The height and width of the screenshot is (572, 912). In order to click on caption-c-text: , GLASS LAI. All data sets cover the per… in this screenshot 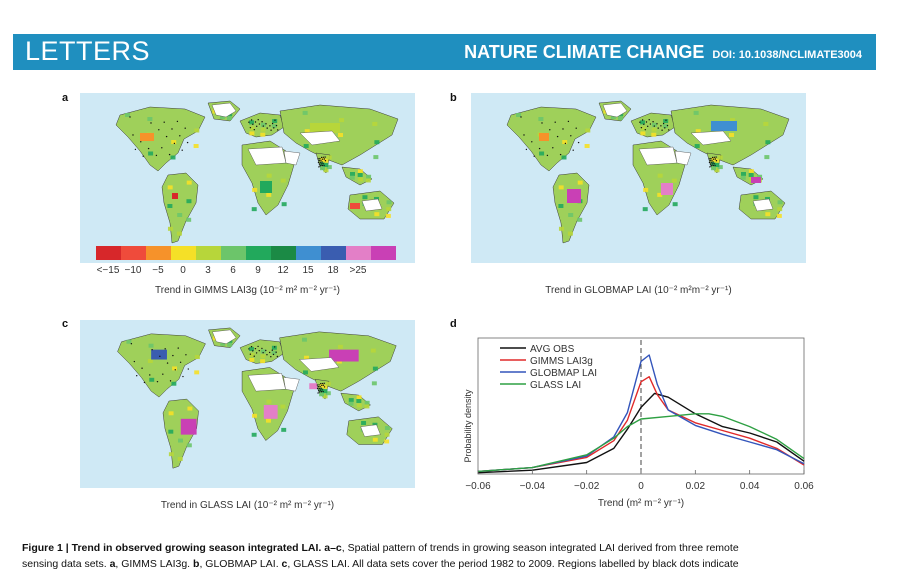, I will do `click(513, 564)`.